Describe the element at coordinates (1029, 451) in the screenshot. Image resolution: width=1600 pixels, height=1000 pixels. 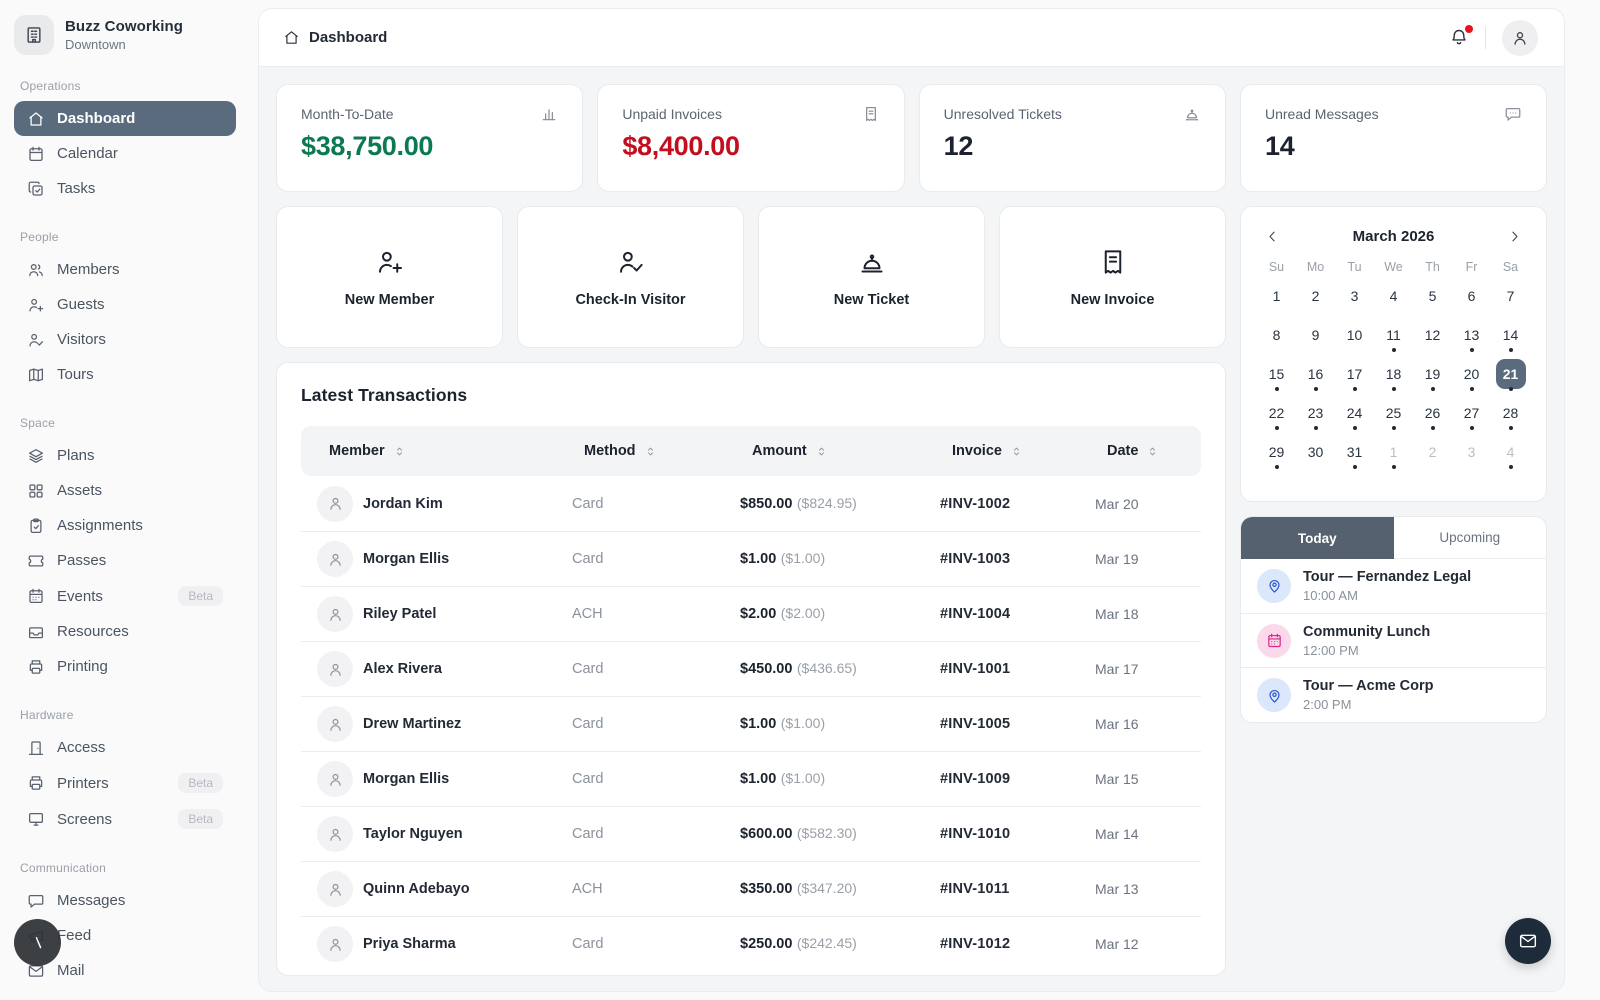
I see `column-header: Invoice` at that location.